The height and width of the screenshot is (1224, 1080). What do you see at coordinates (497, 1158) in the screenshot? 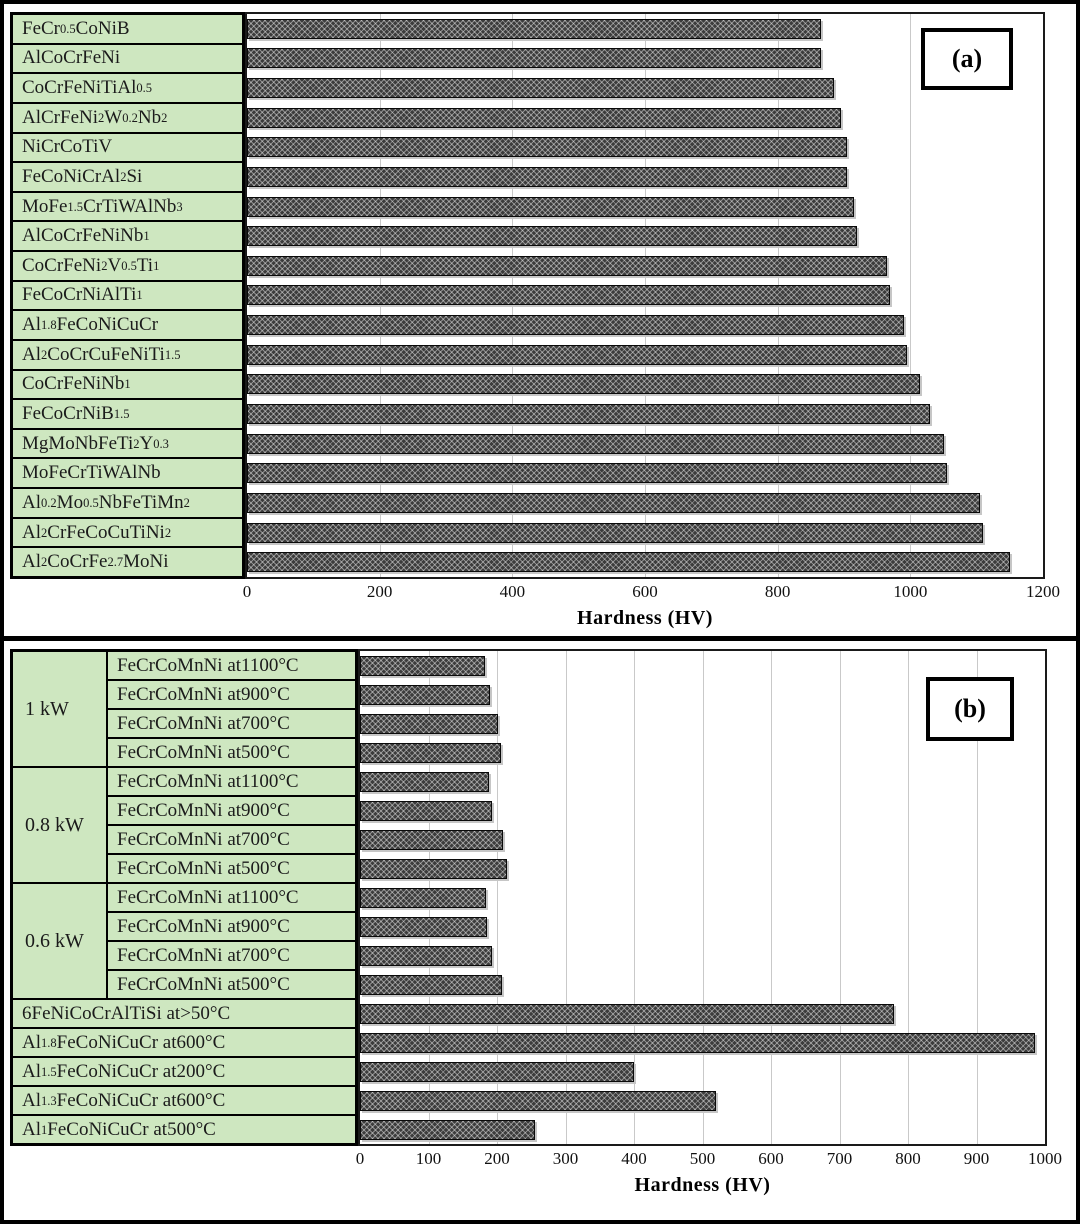
I see `tick-label: 200` at bounding box center [497, 1158].